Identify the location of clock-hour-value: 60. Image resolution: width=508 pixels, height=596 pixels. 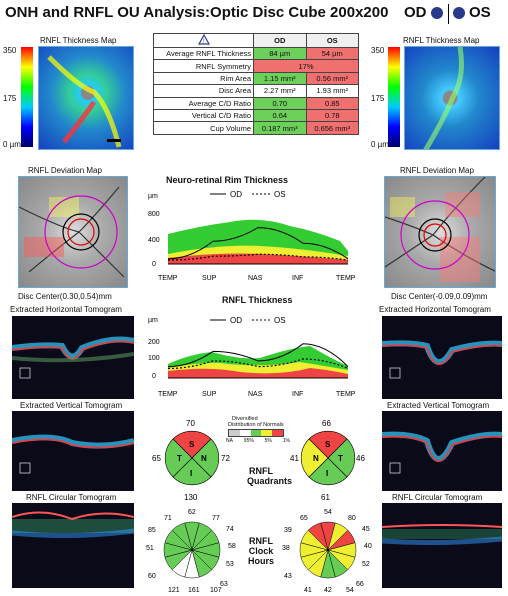
(152, 576).